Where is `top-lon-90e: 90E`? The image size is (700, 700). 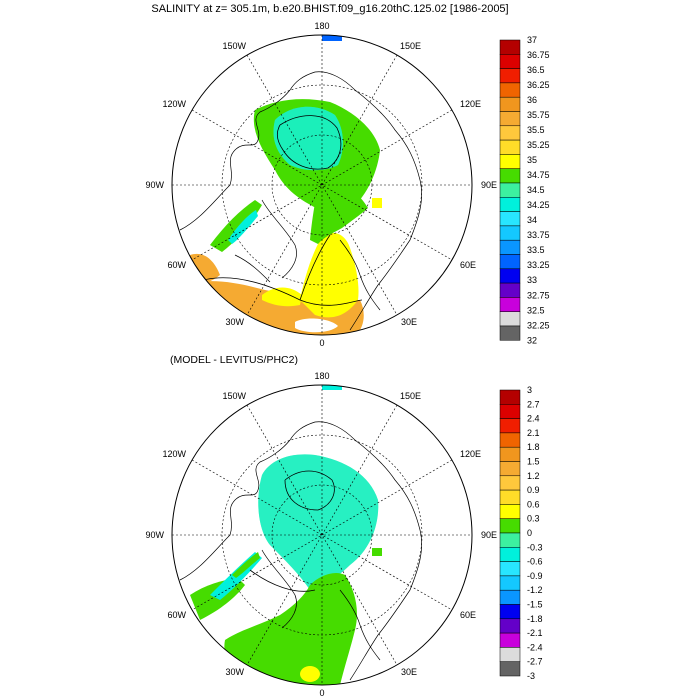
top-lon-90e: 90E is located at coordinates (489, 185).